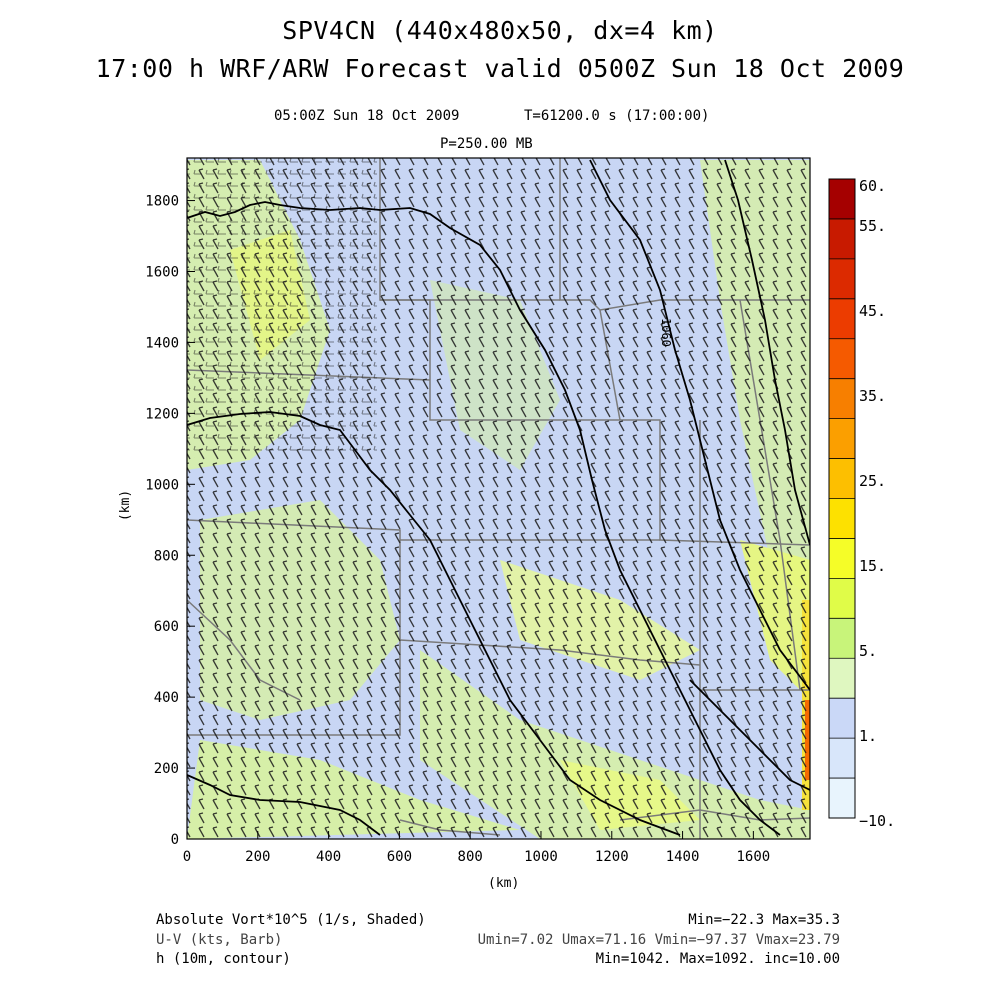 The image size is (1000, 1000). Describe the element at coordinates (166, 698) in the screenshot. I see `y-tick-label: 400` at that location.